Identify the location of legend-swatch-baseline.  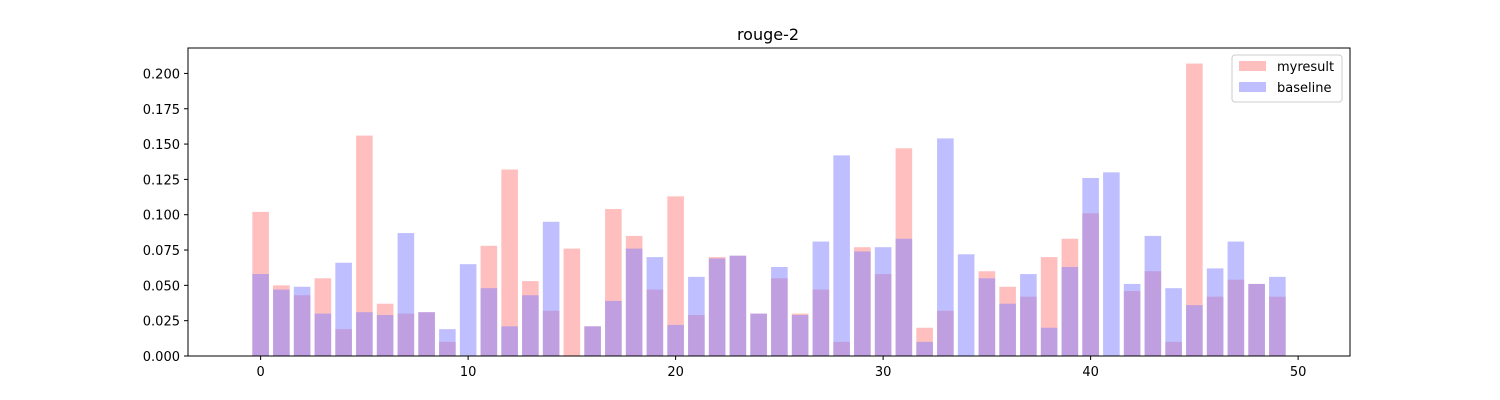
(1252, 87).